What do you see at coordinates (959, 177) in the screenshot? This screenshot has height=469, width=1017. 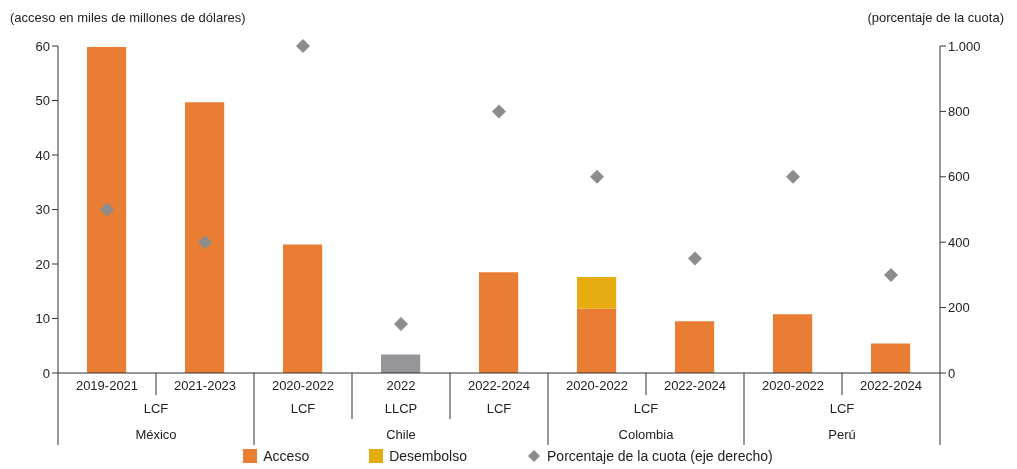 I see `y2-tick-label: 600` at bounding box center [959, 177].